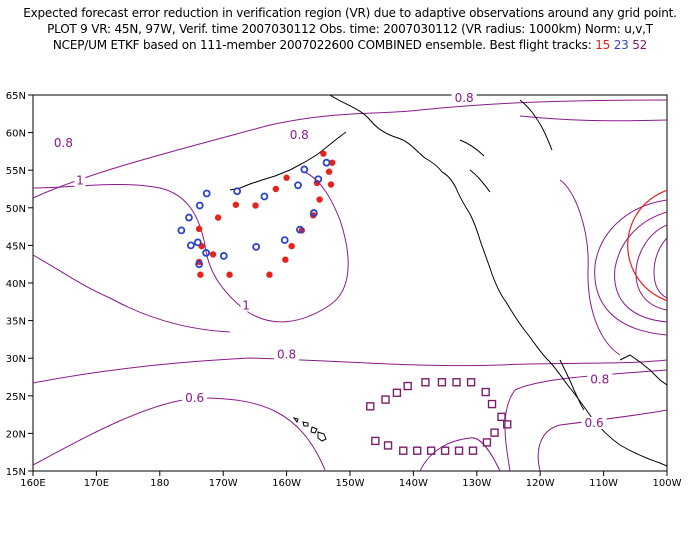 Image resolution: width=700 pixels, height=540 pixels. I want to click on contour-1-west, so click(132, 293).